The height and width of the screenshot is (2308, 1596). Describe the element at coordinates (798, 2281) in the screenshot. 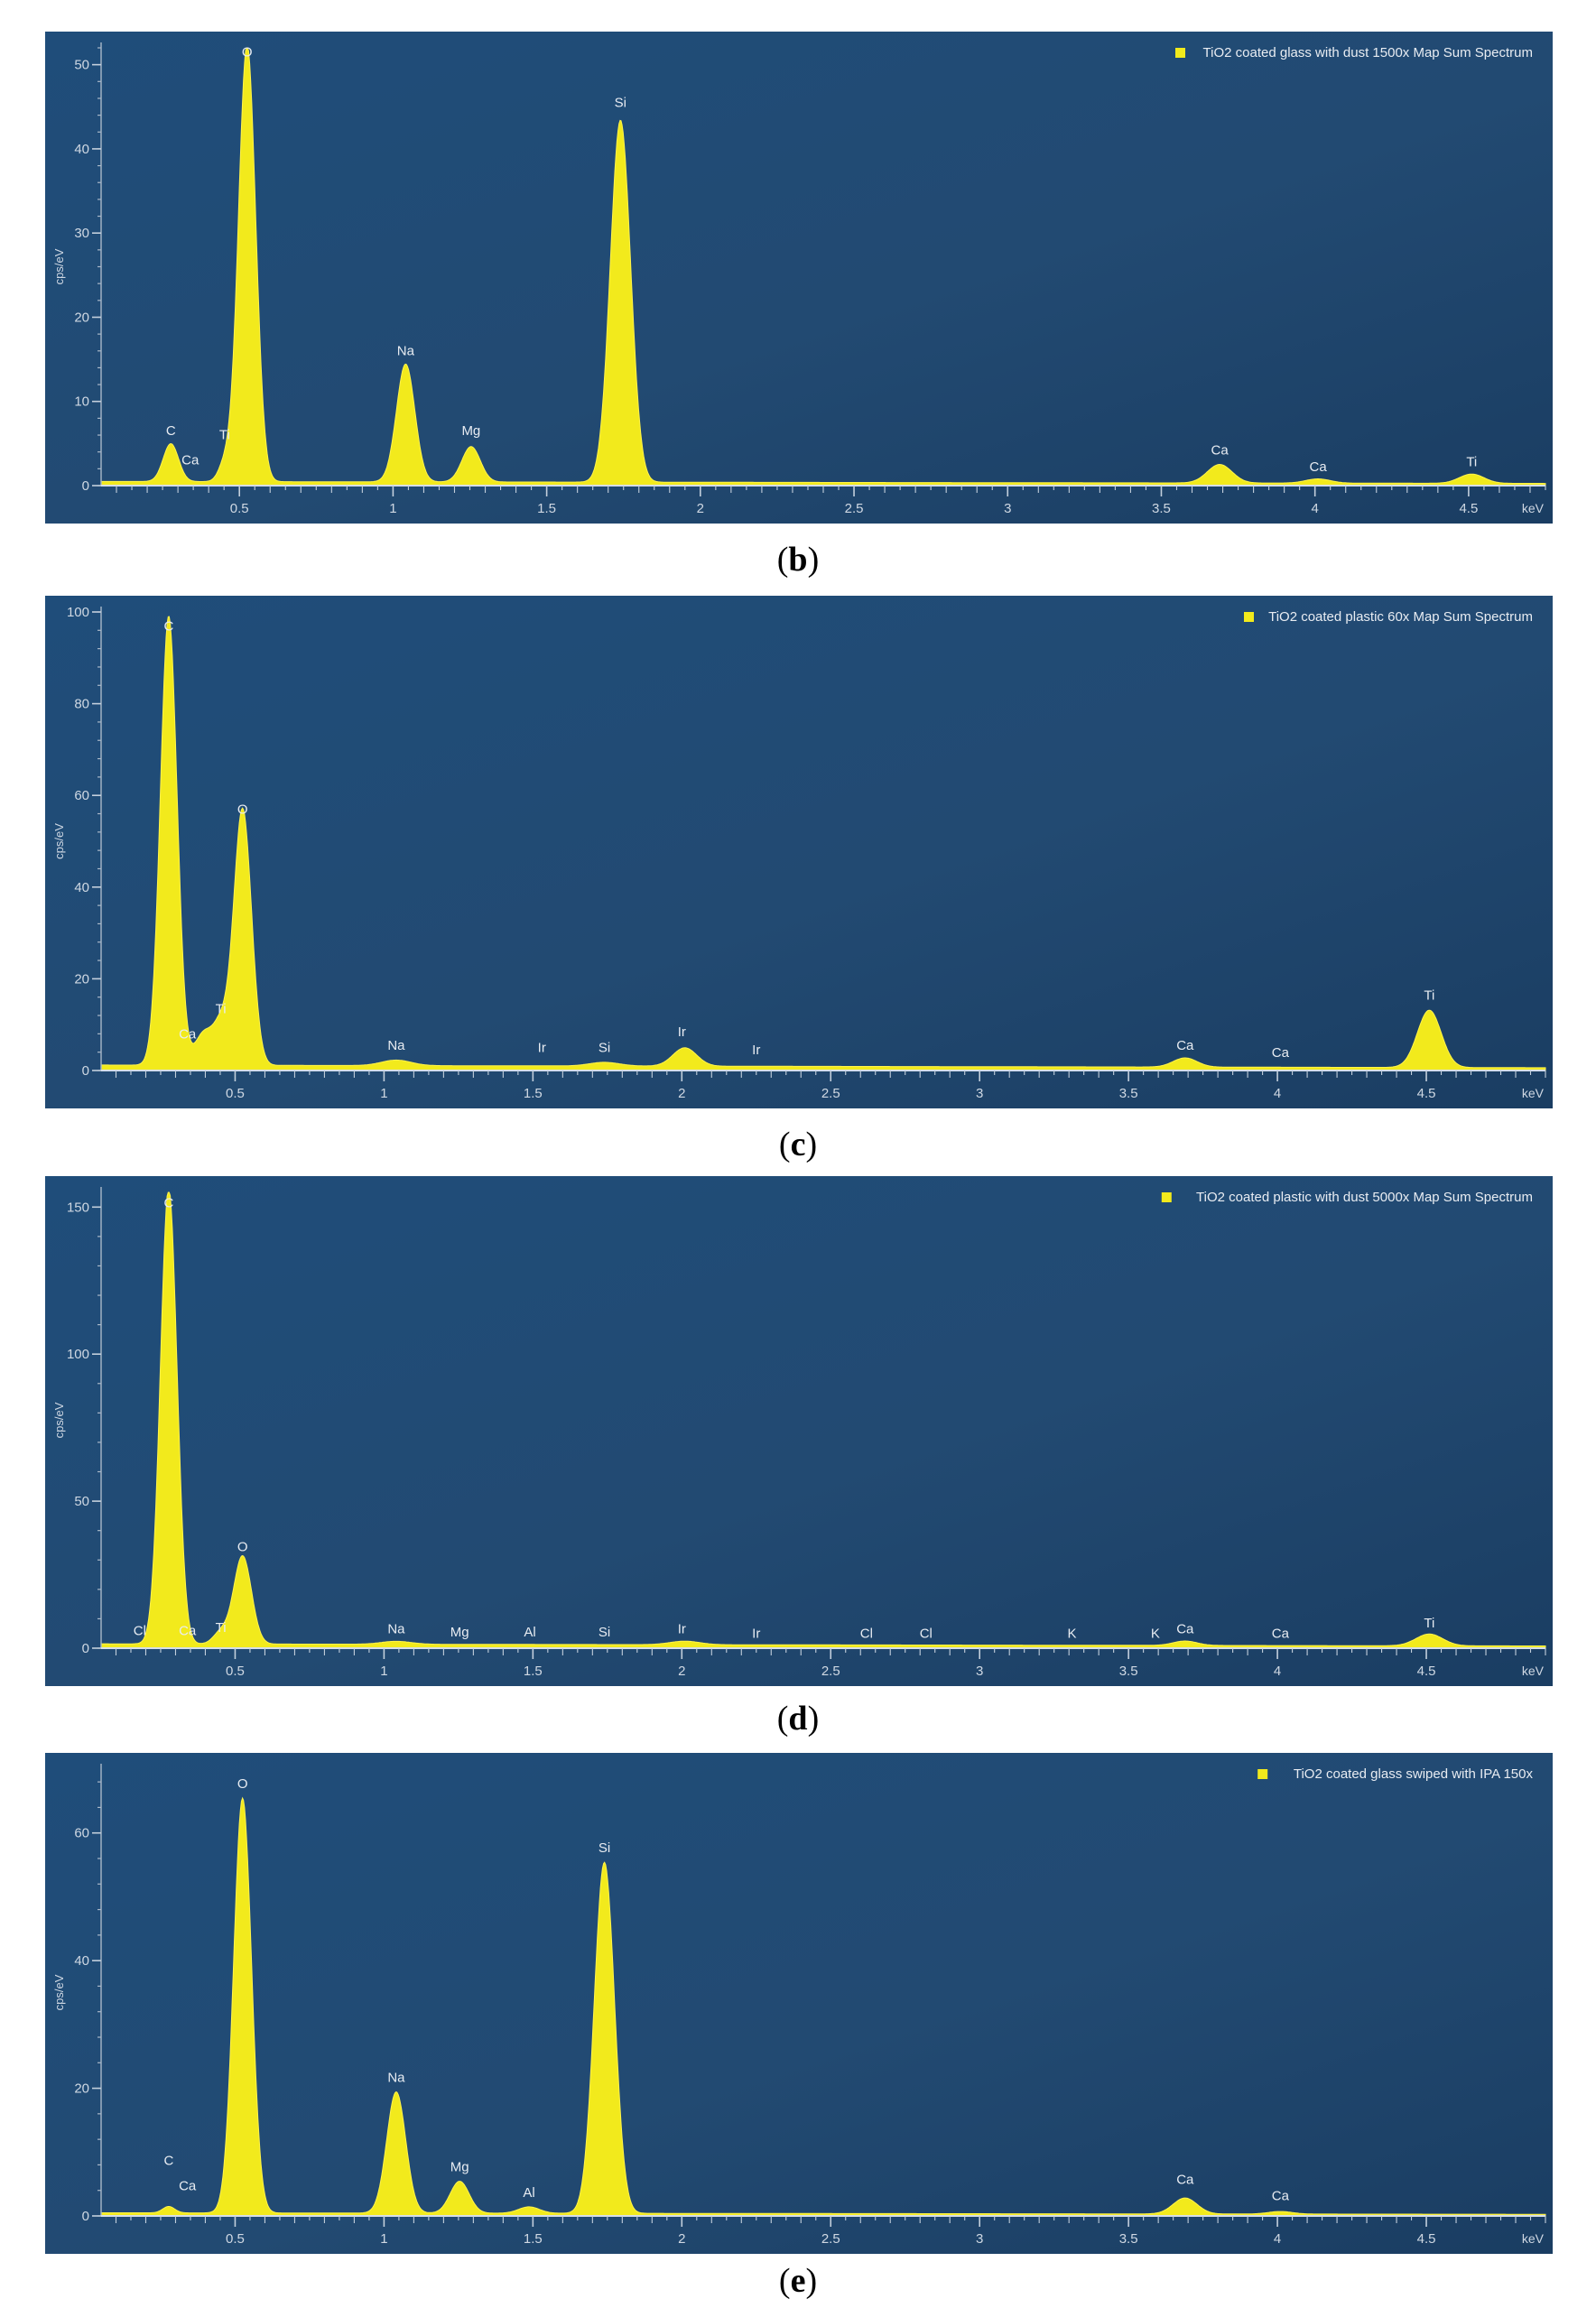

I see `caption-e: (e)` at that location.